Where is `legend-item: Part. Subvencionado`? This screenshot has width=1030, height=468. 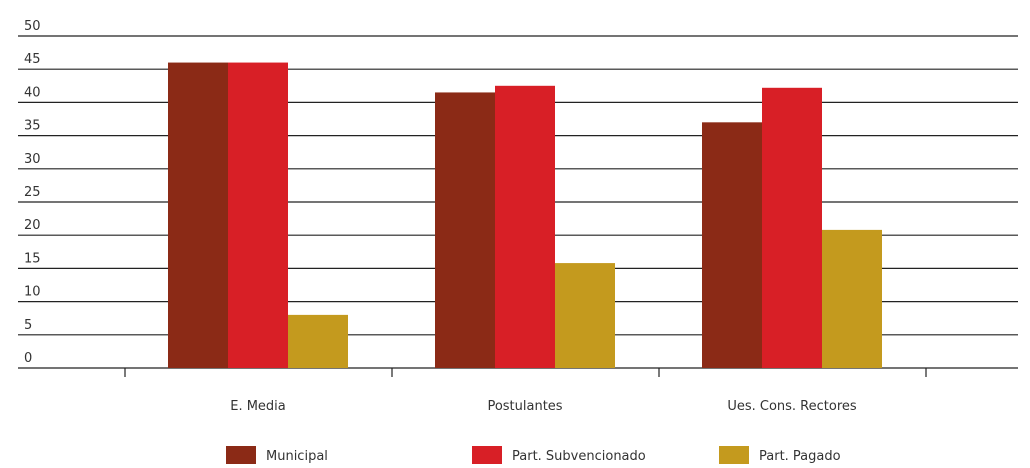
legend-item: Part. Subvencionado is located at coordinates (559, 455).